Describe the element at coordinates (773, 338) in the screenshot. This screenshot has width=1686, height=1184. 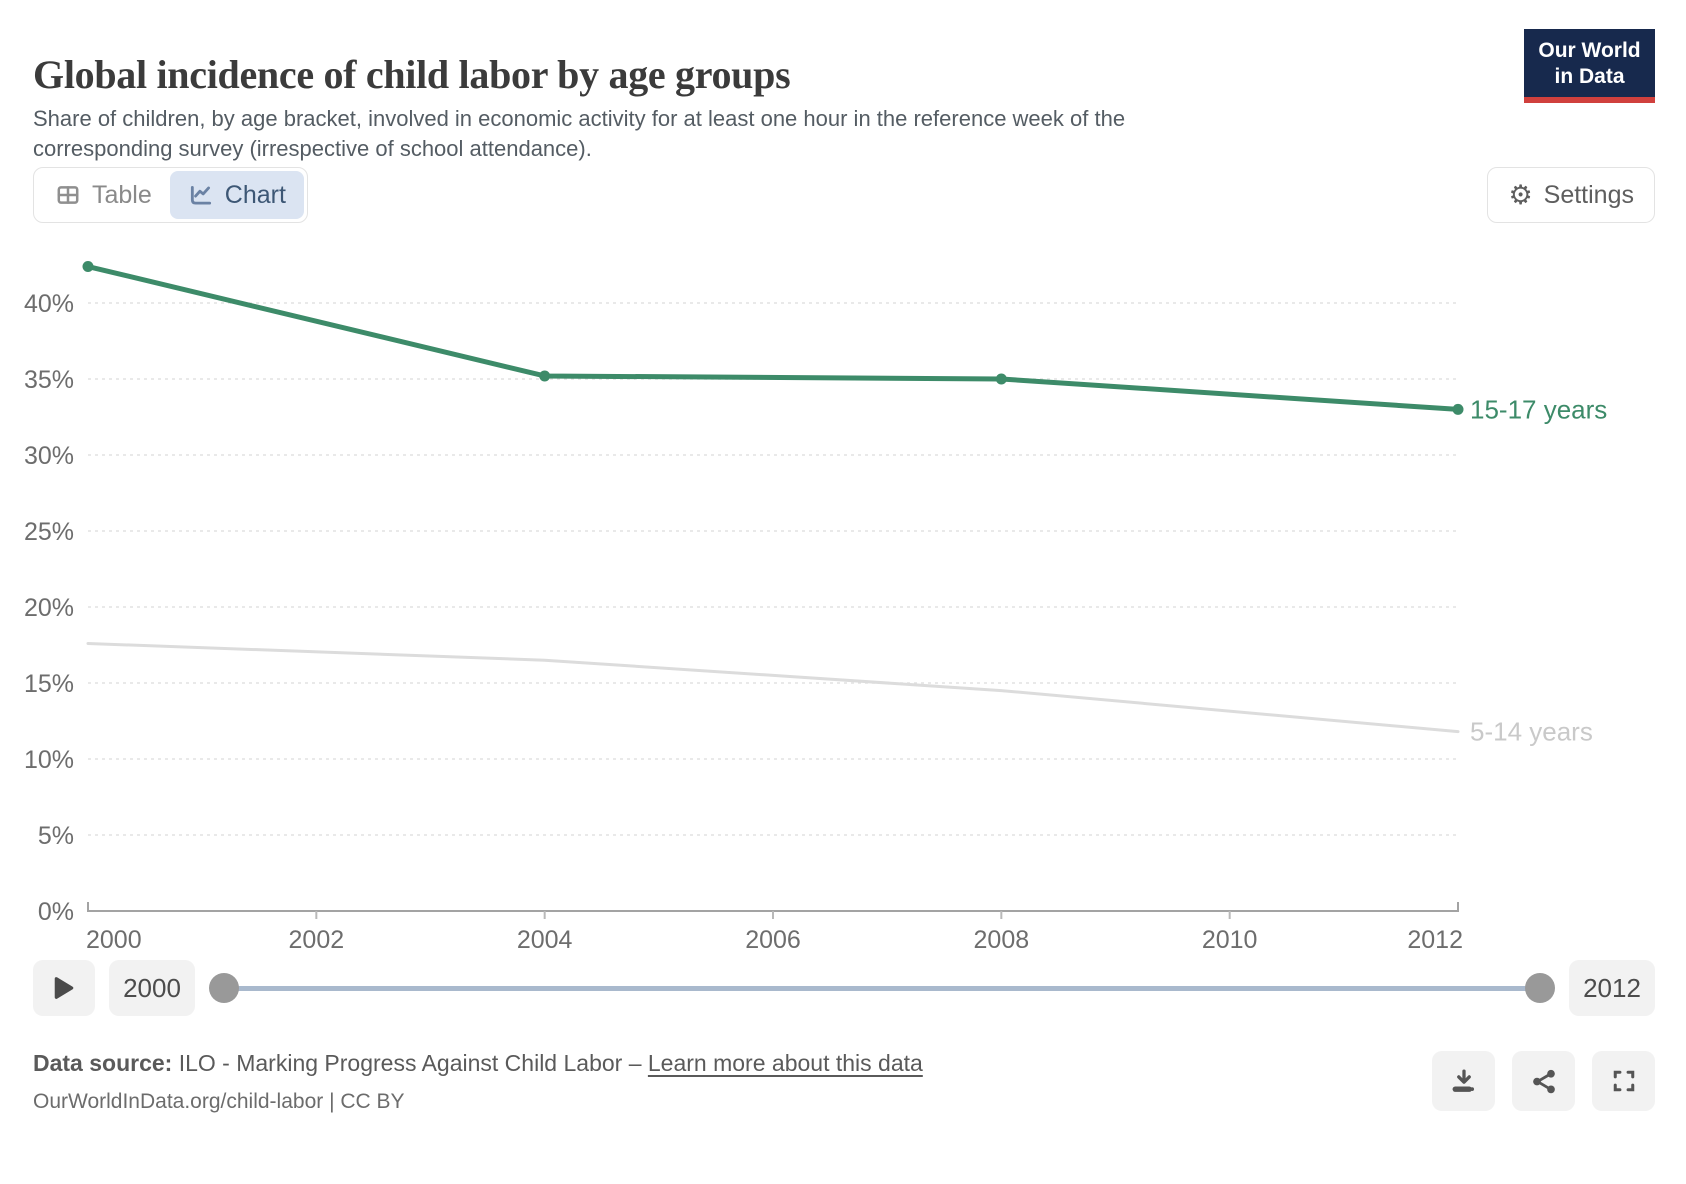
I see `line-series-15-17-years` at that location.